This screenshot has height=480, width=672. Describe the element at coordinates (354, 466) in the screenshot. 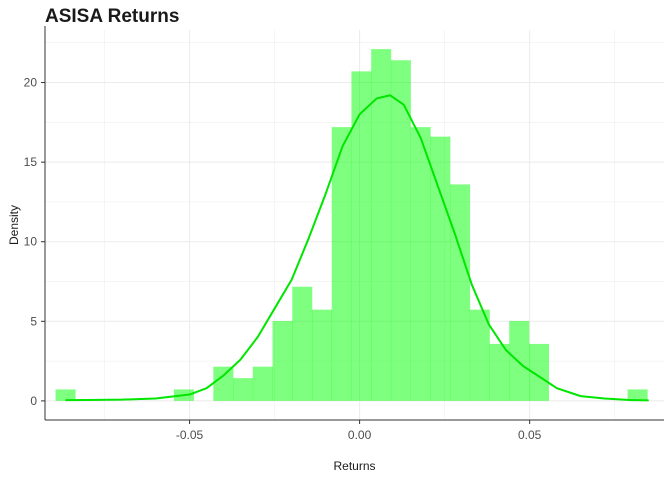

I see `x-axis-title: Returns` at that location.